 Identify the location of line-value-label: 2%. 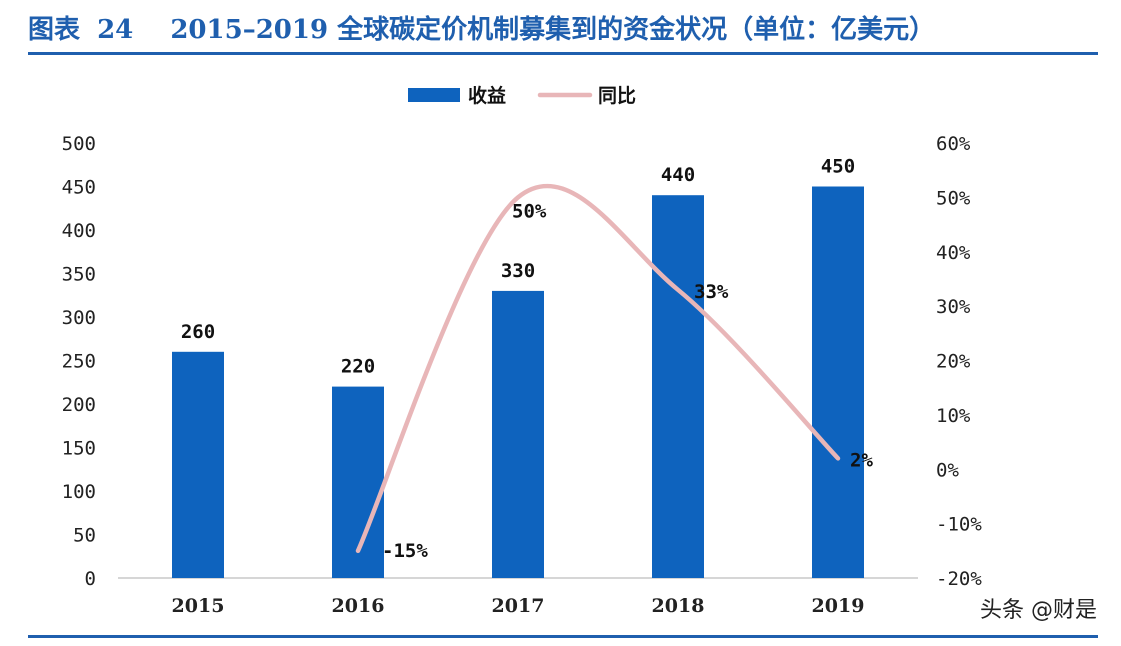
(861, 460).